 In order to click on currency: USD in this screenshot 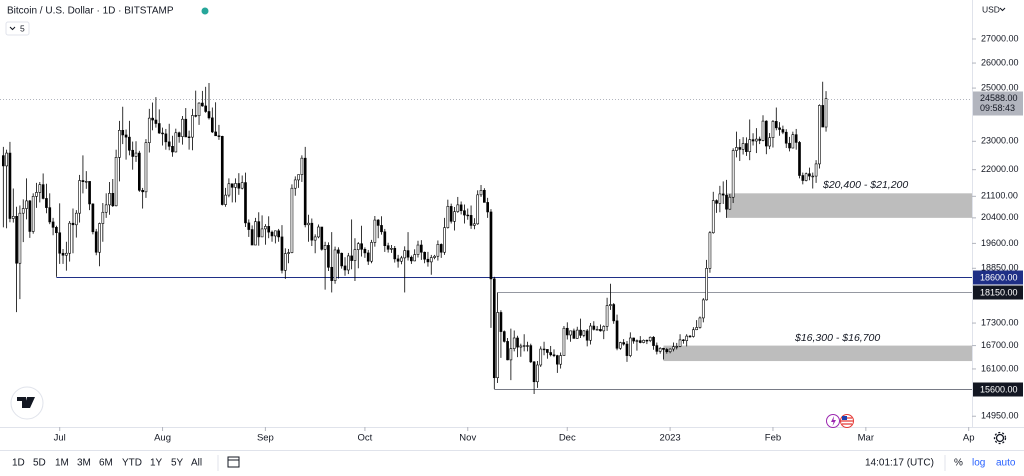, I will do `click(991, 9)`.